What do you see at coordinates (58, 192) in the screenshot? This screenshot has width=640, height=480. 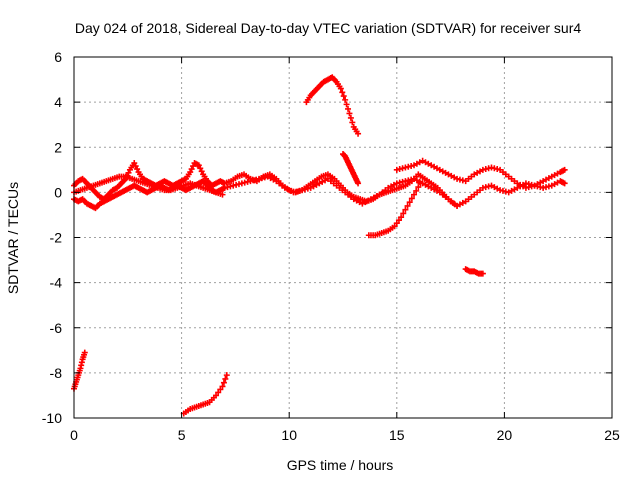 I see `y-tick-label: 0` at bounding box center [58, 192].